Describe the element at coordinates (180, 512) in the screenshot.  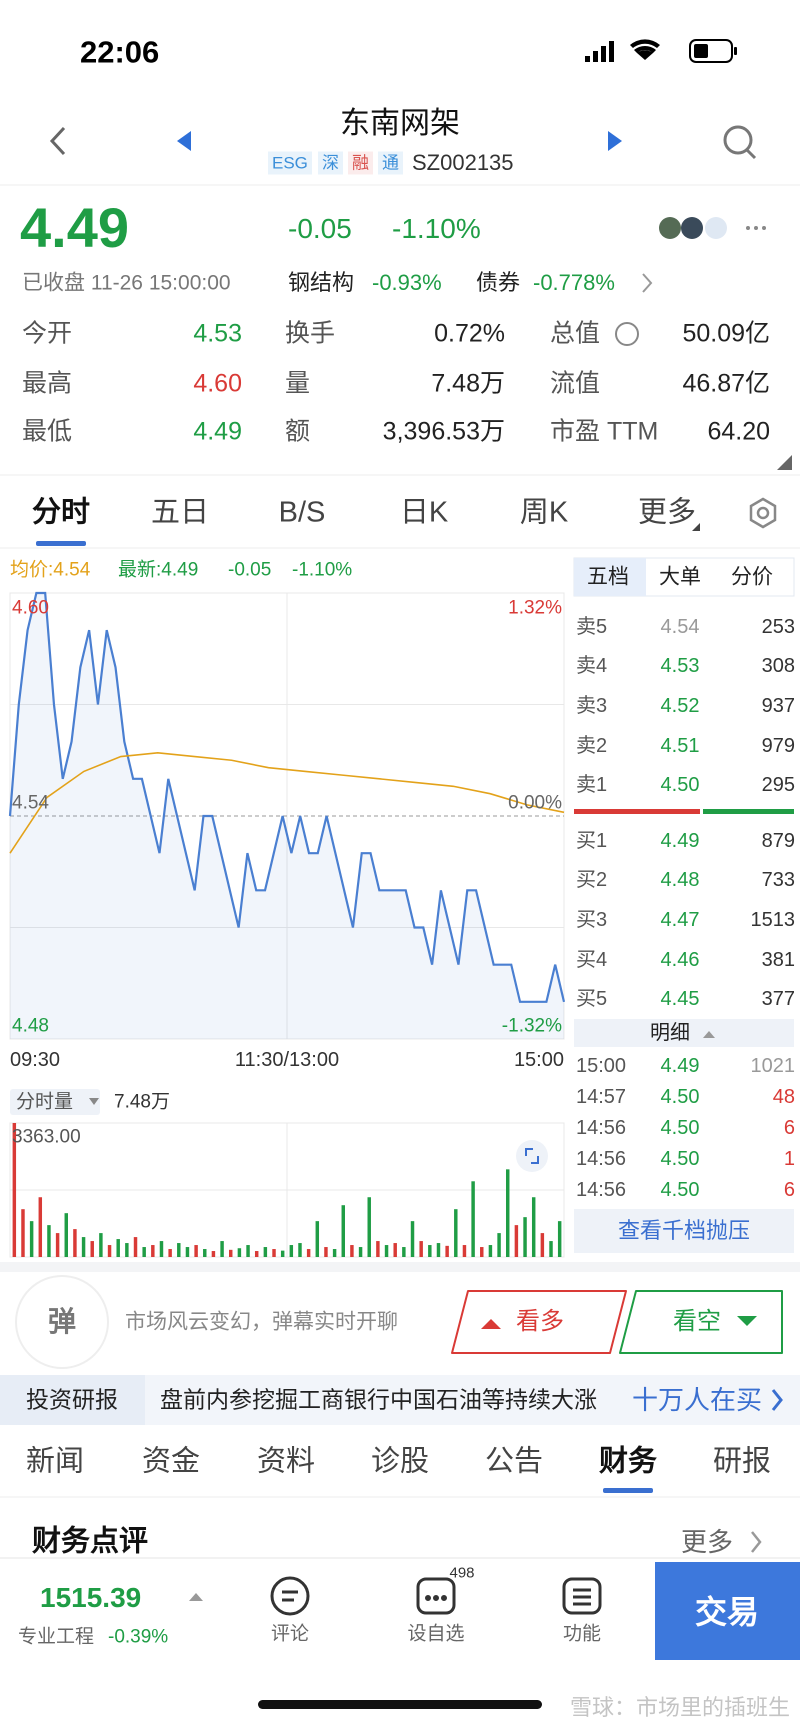
I see `chart-tab: 五日` at that location.